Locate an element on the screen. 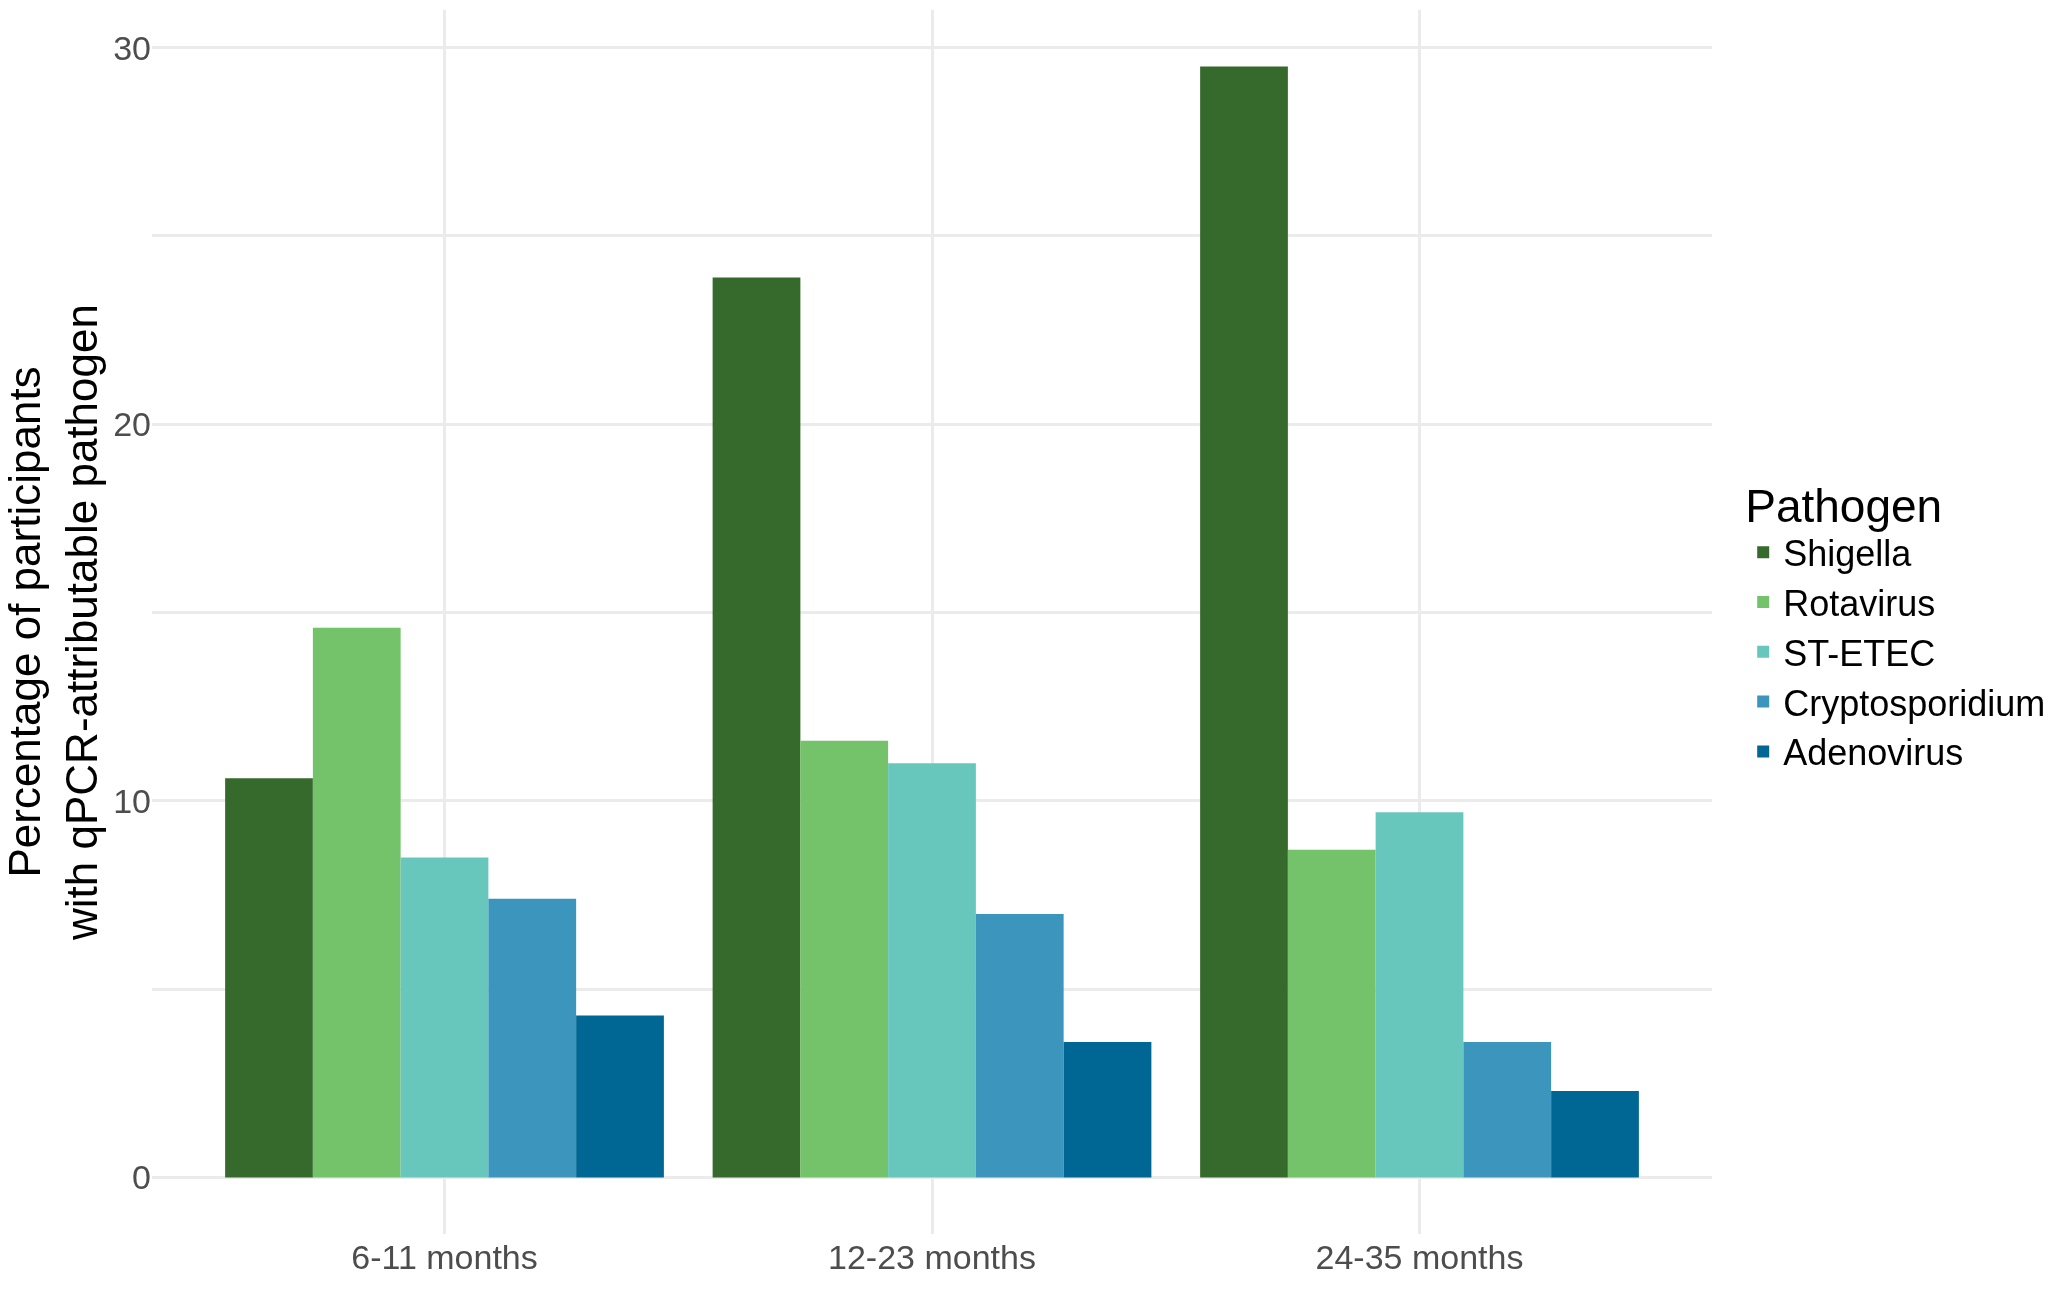  legend-title: Pathogen is located at coordinates (1844, 506).